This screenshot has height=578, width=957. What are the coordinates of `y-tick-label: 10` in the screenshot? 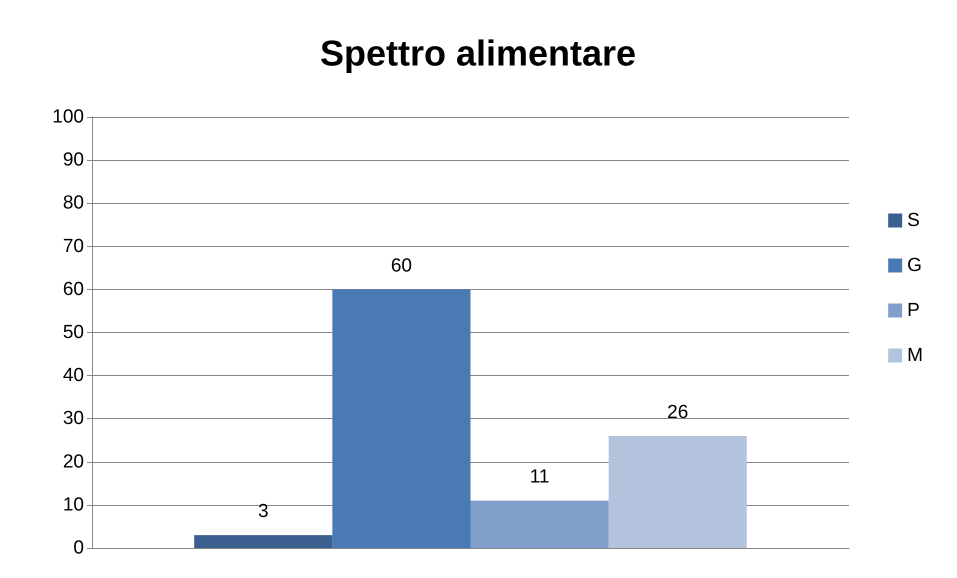 It's located at (73, 505).